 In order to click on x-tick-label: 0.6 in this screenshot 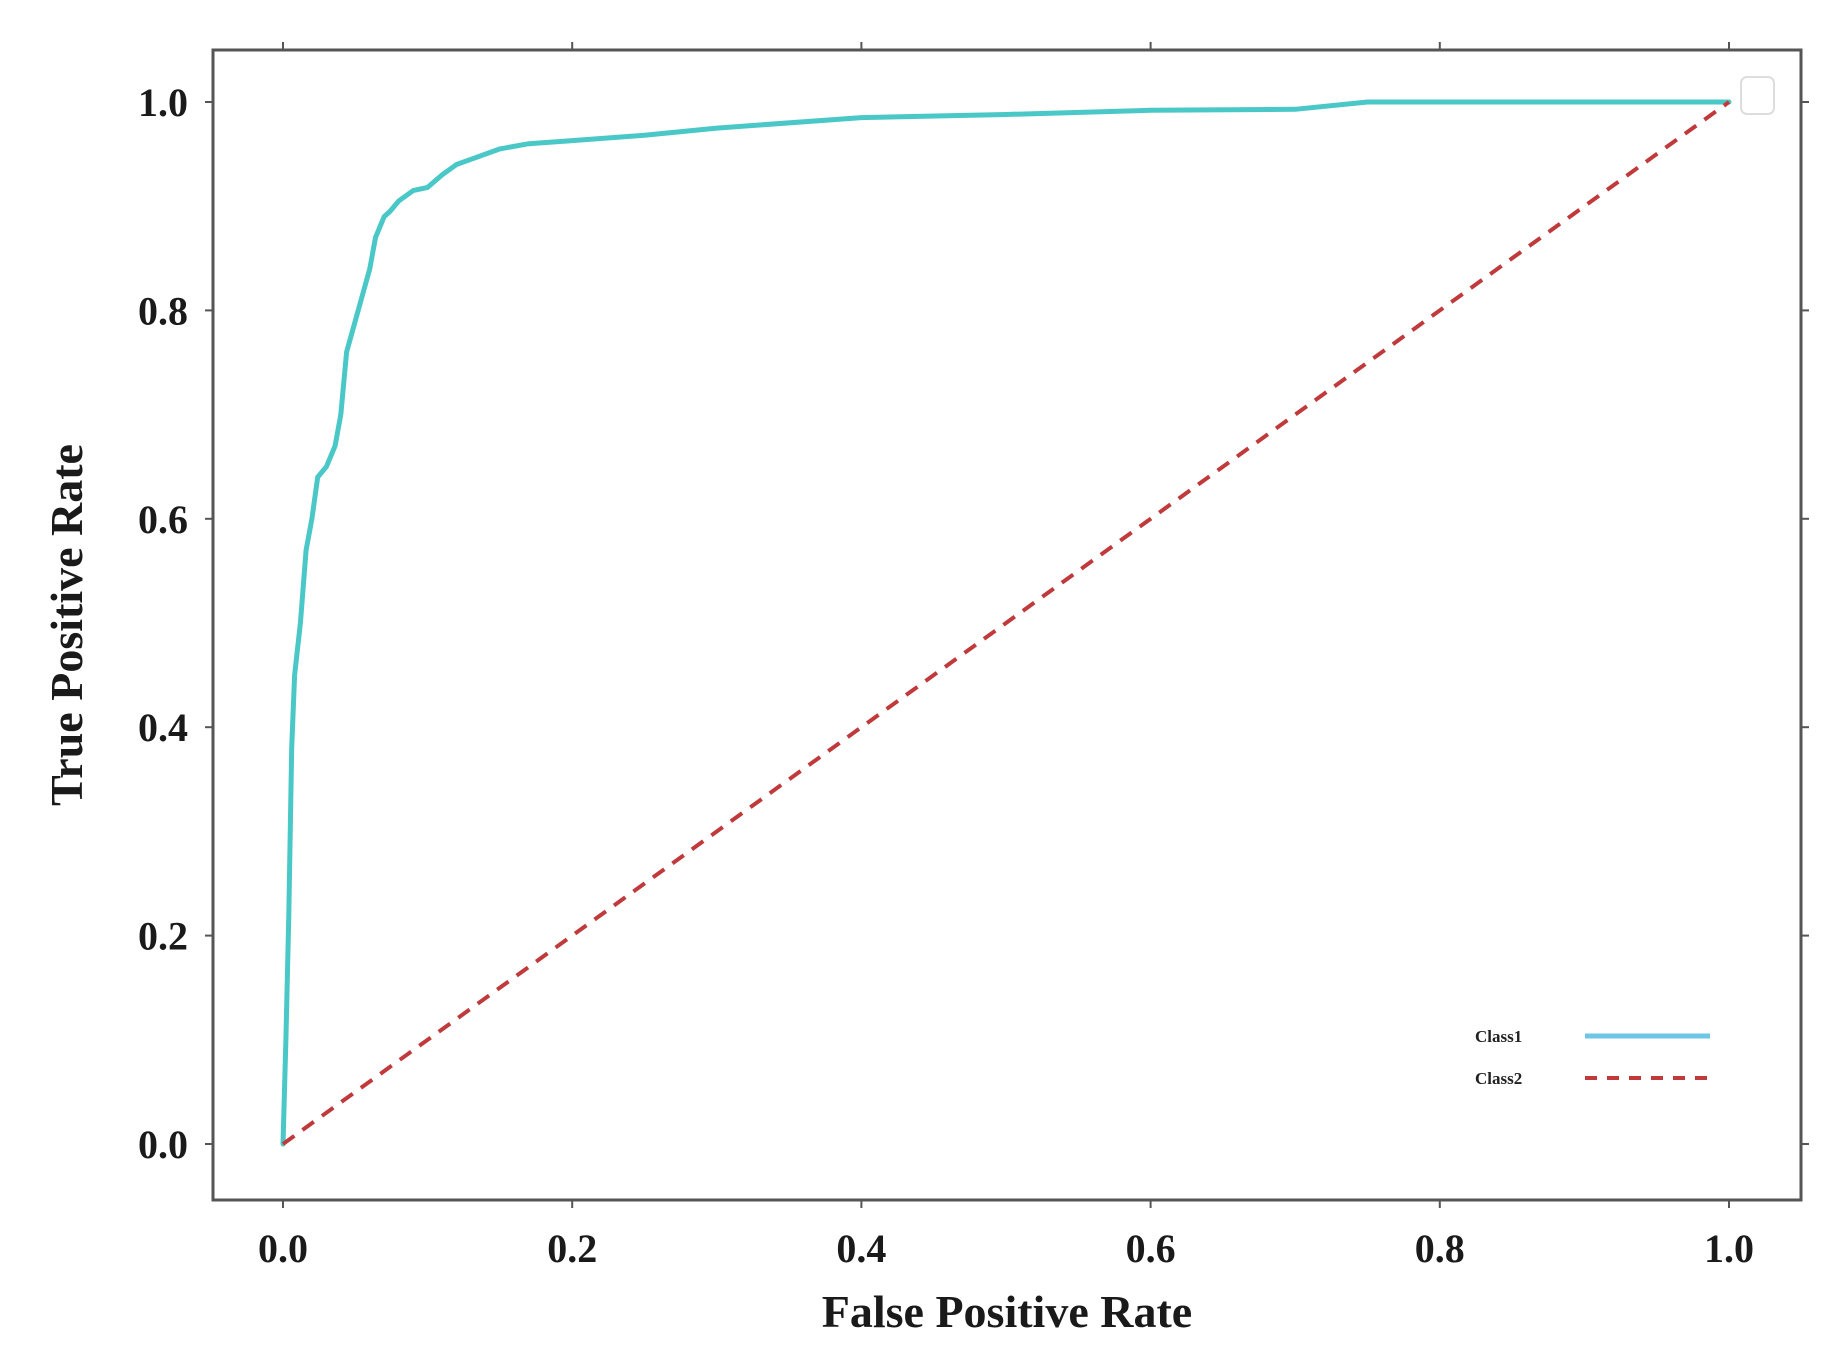, I will do `click(1151, 1248)`.